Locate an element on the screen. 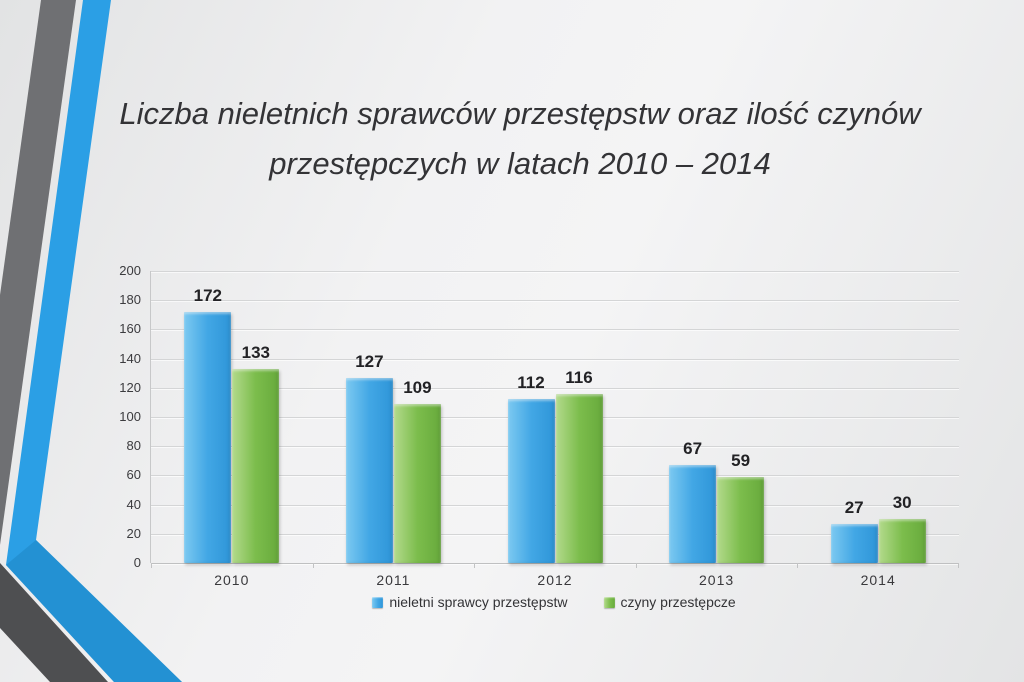 This screenshot has width=1024, height=682. bar-value-label: 112 is located at coordinates (531, 383).